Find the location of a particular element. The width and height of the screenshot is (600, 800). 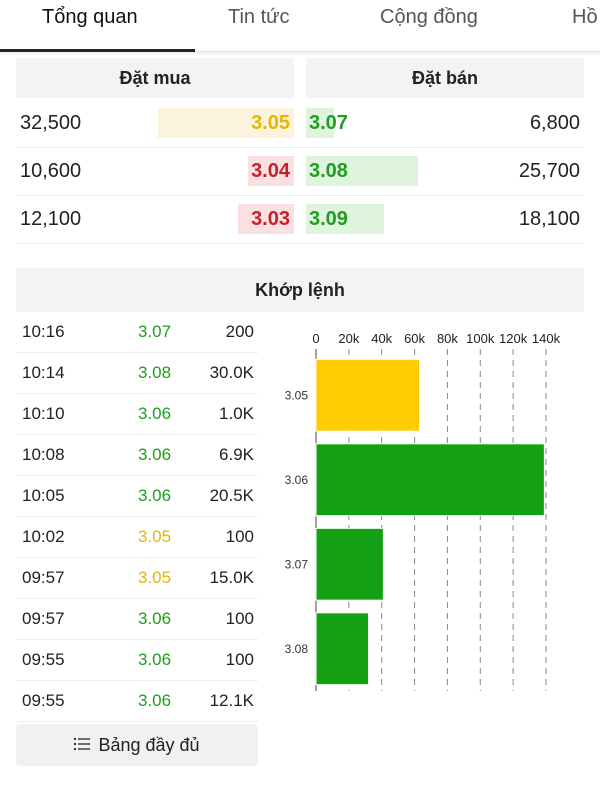

full-table-button: Bảng đầy đủ is located at coordinates (137, 745).